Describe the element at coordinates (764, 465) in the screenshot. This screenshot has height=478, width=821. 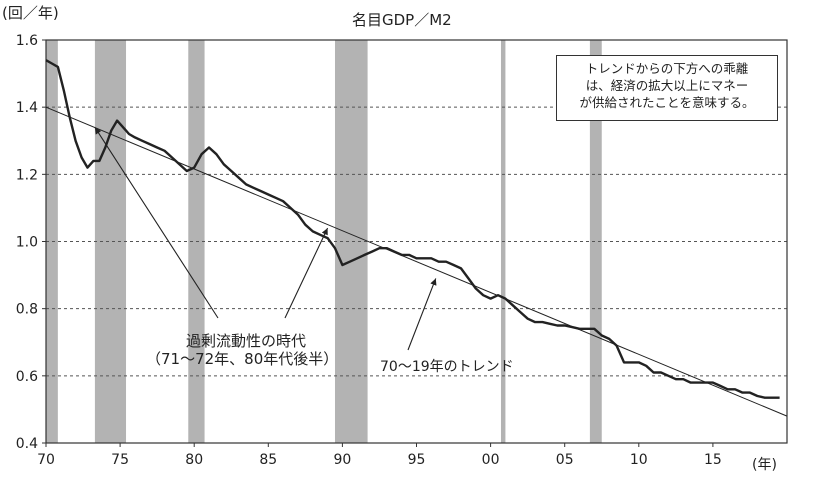
I see `x-axis-label: (年)` at that location.